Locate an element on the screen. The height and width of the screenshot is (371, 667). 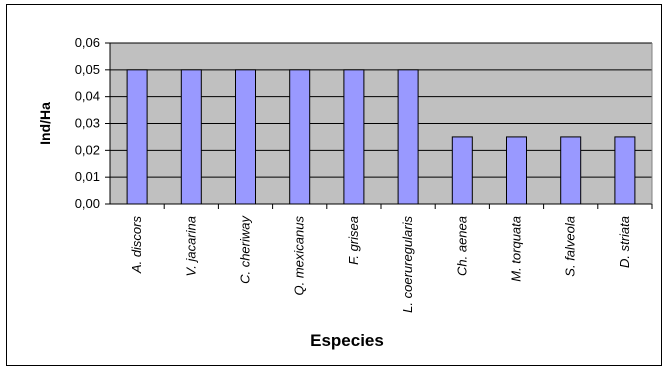
x-category-label: M. torquata is located at coordinates (516, 249).